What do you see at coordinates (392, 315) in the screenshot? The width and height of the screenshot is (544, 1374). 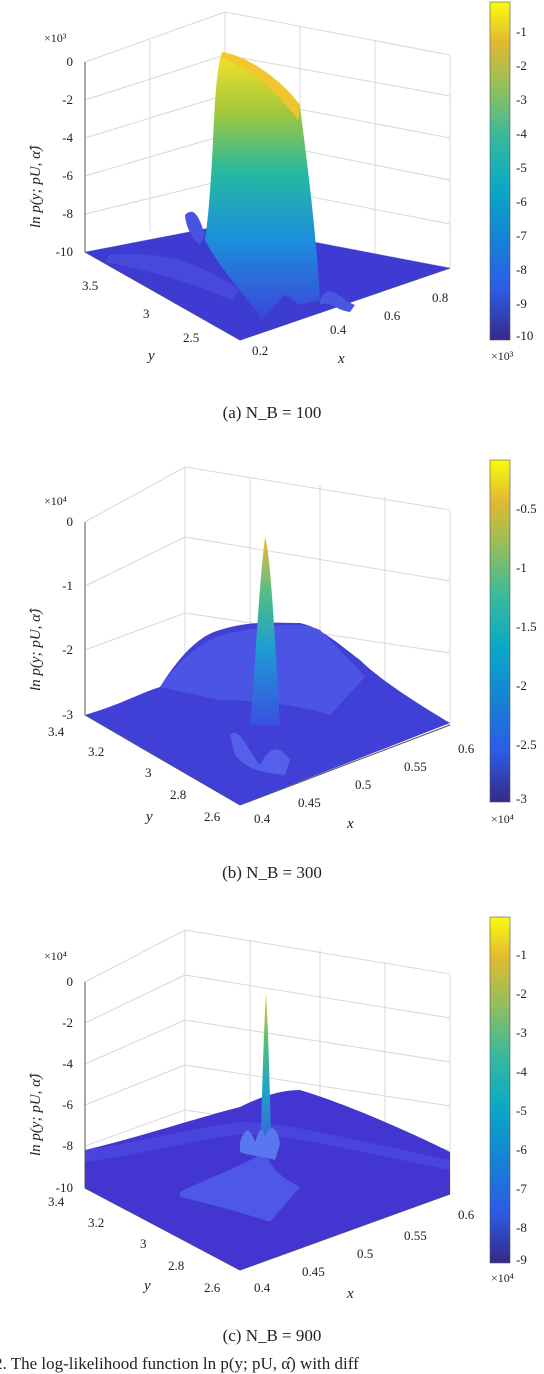 I see `x-tick-a-2: 0.6` at bounding box center [392, 315].